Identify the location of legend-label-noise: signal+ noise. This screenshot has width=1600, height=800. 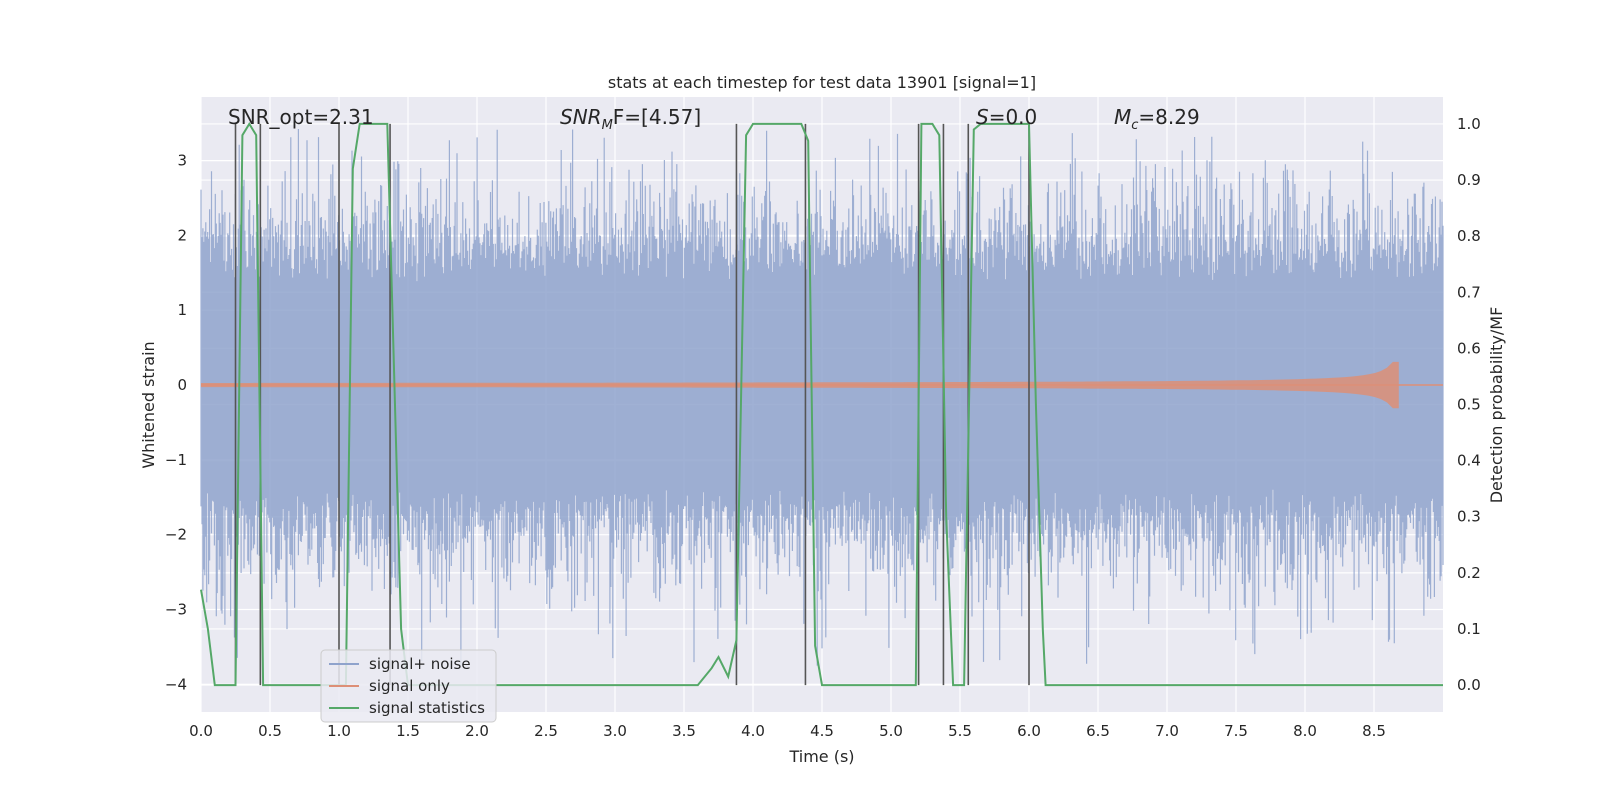
(420, 664).